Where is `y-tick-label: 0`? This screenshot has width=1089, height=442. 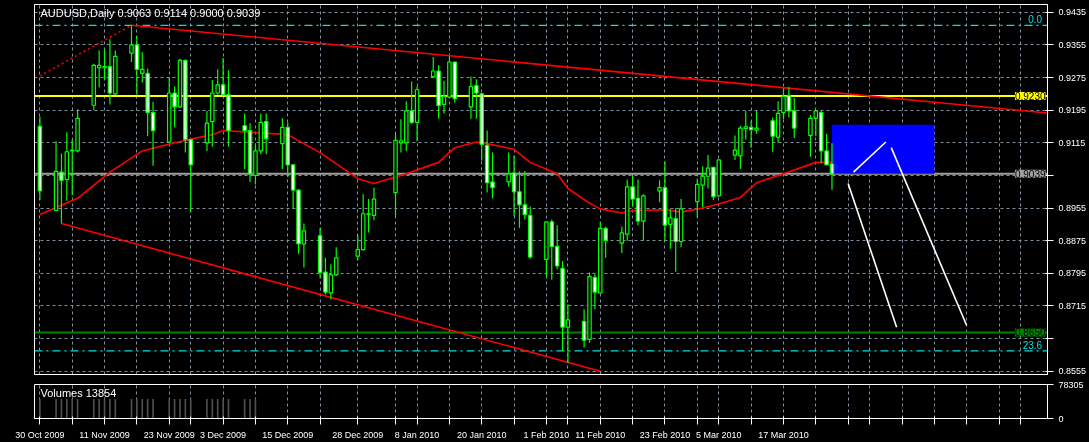 y-tick-label: 0 is located at coordinates (1061, 418).